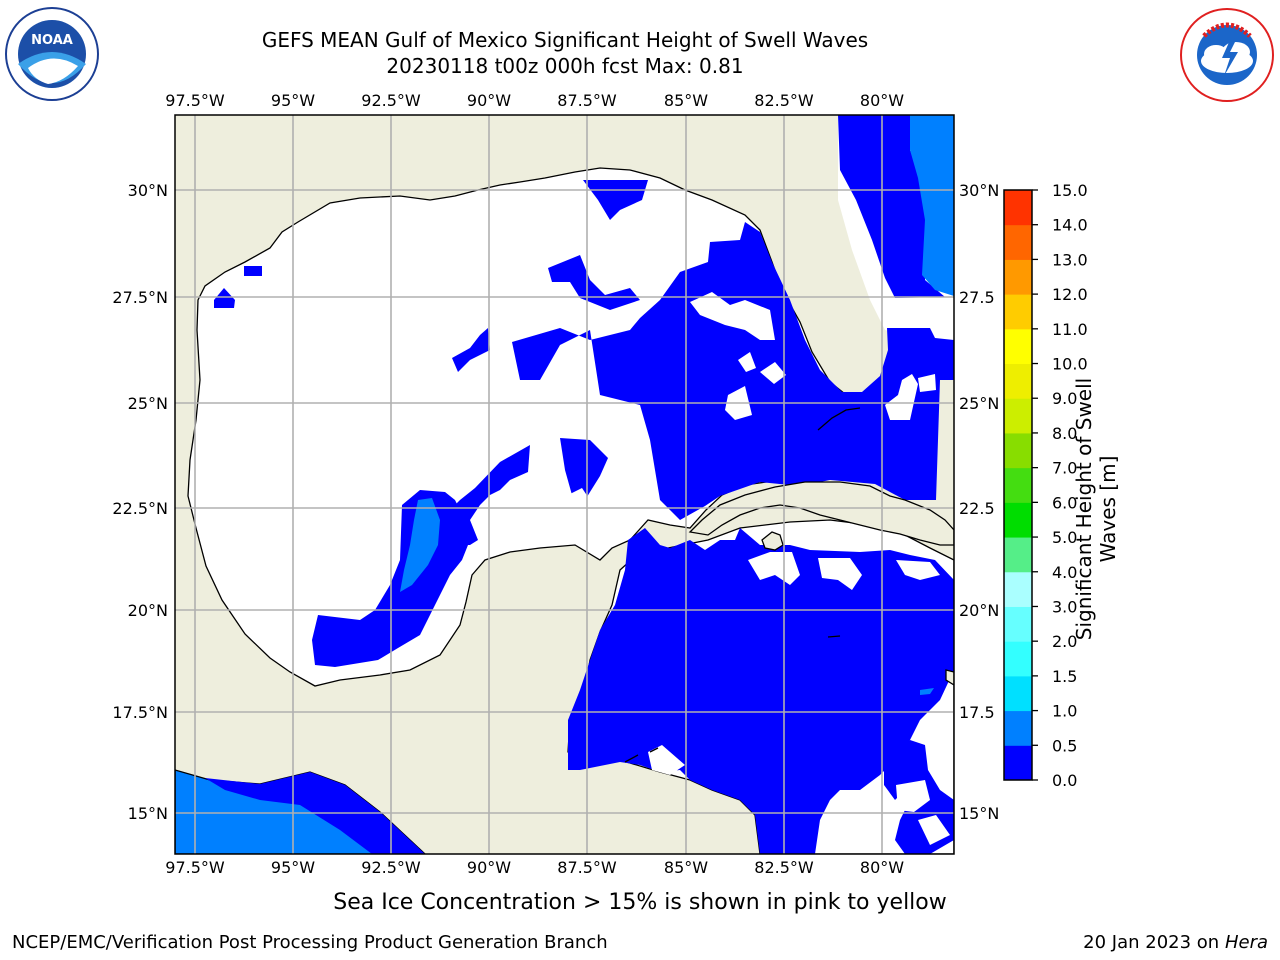 The height and width of the screenshot is (960, 1280). I want to click on lat-tick-label: 22.5, so click(977, 508).